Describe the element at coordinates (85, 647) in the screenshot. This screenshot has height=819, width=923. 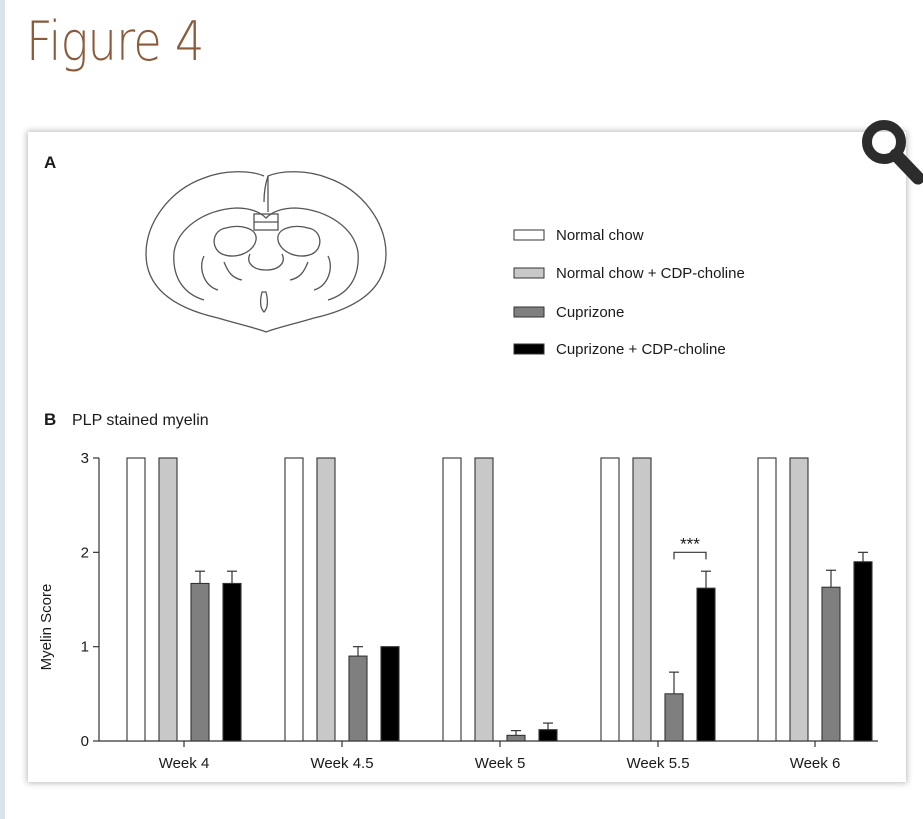
I see `y-tick-label: 1` at that location.